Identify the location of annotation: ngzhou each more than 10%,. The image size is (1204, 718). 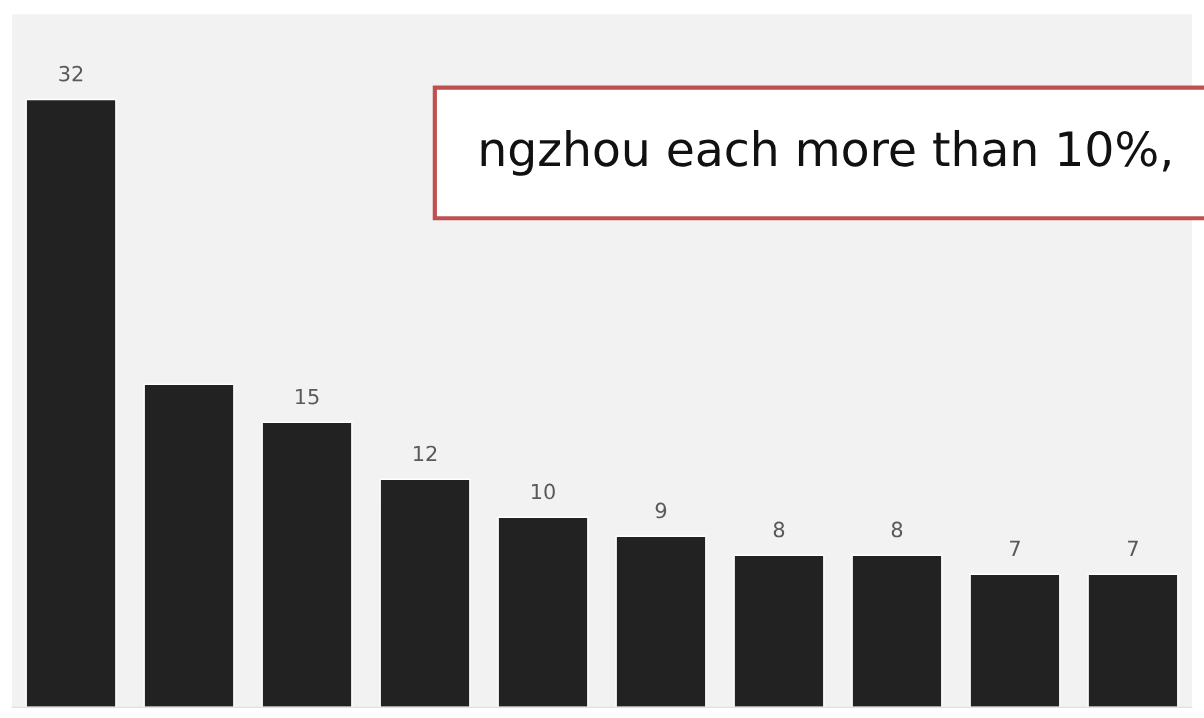
(825, 153).